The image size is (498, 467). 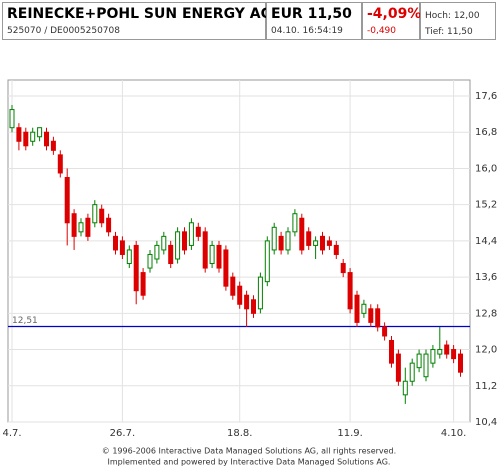 I want to click on y-tick-label: 15,2, so click(x=486, y=205).